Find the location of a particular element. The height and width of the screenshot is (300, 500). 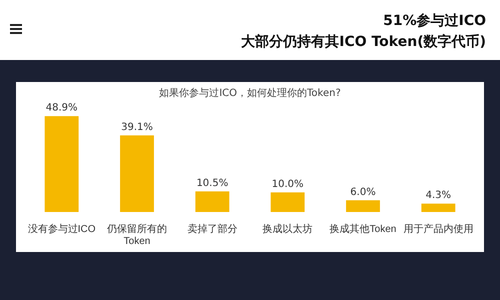

x-tick-label: 换成以太坊 is located at coordinates (287, 228).